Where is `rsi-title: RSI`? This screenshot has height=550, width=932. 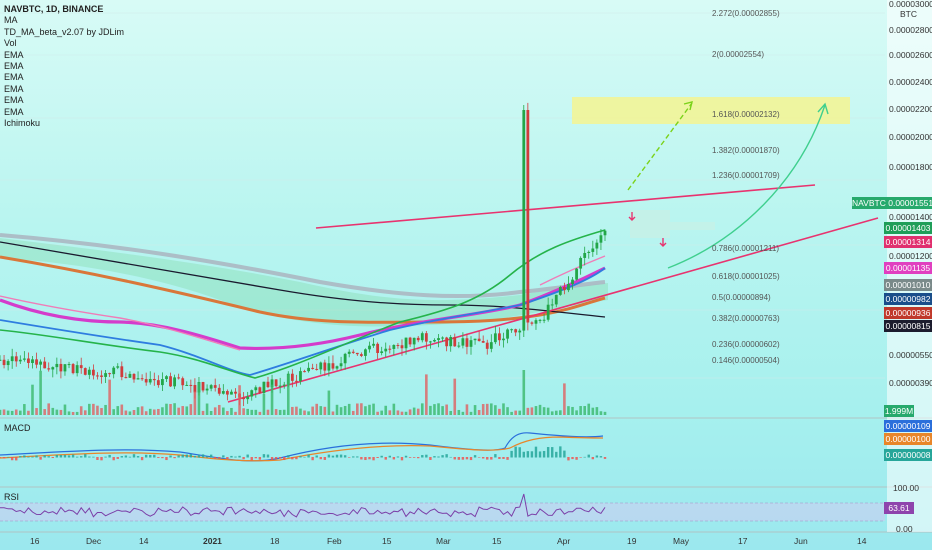
rsi-title: RSI is located at coordinates (12, 497).